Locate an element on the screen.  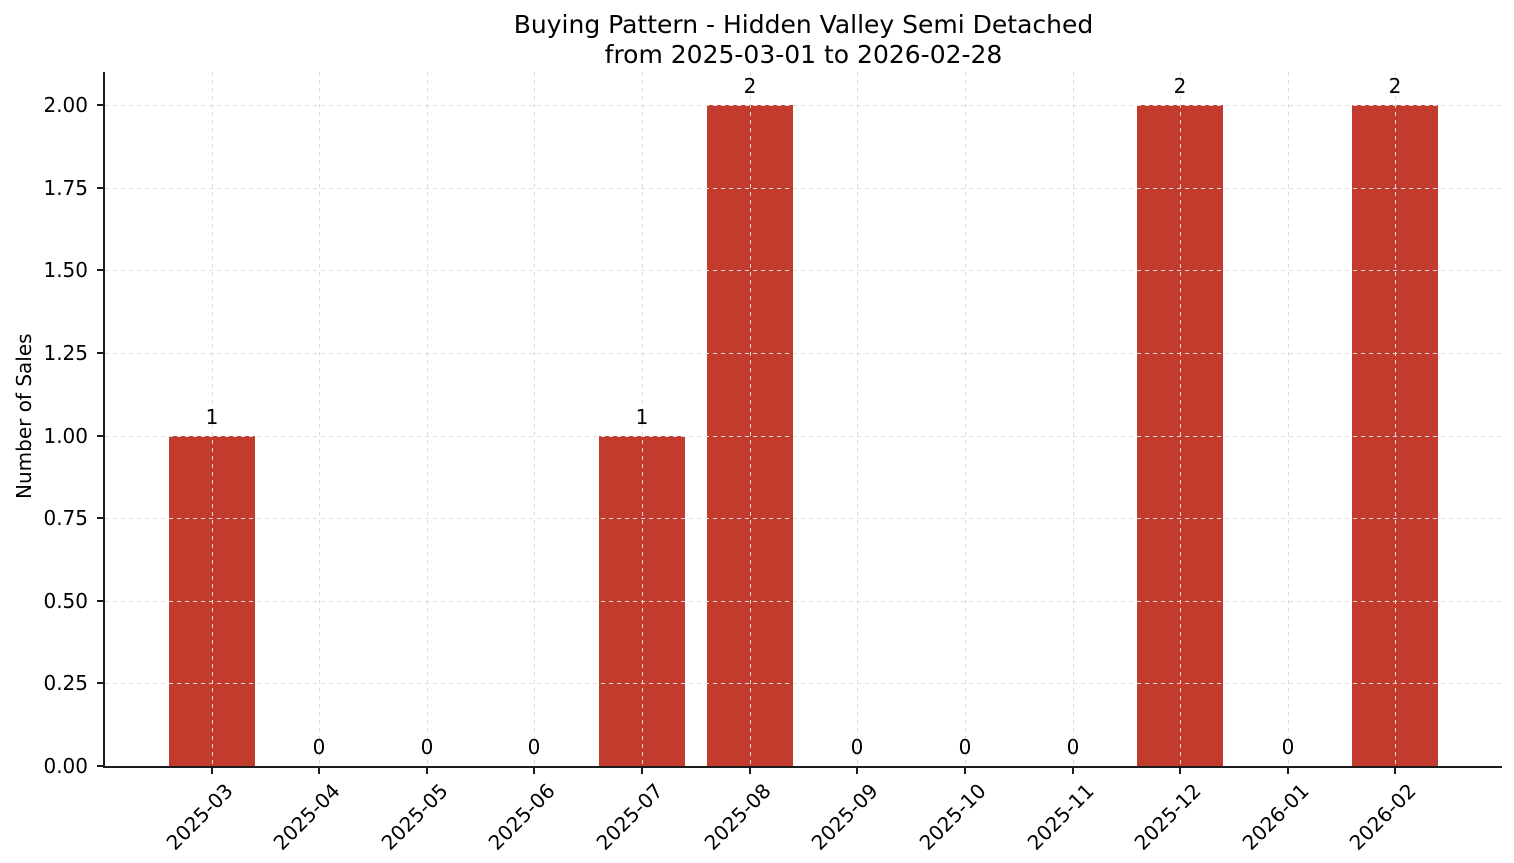
y-axis-spine is located at coordinates (104, 420).